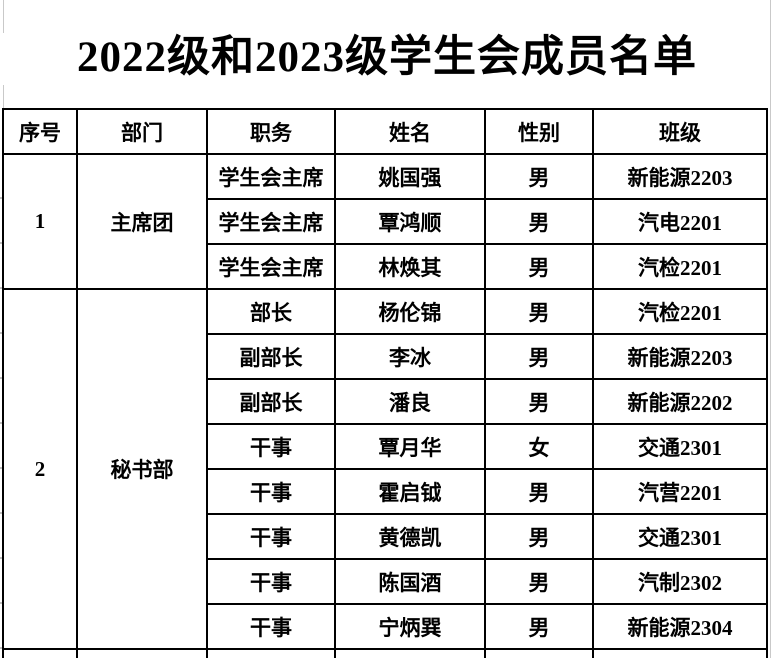  I want to click on table-row: 干事 覃月华女交通2301, so click(385, 446).